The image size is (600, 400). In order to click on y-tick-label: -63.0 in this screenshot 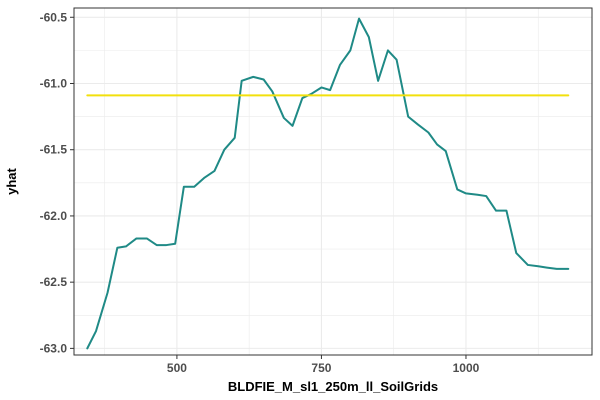, I will do `click(54, 348)`.